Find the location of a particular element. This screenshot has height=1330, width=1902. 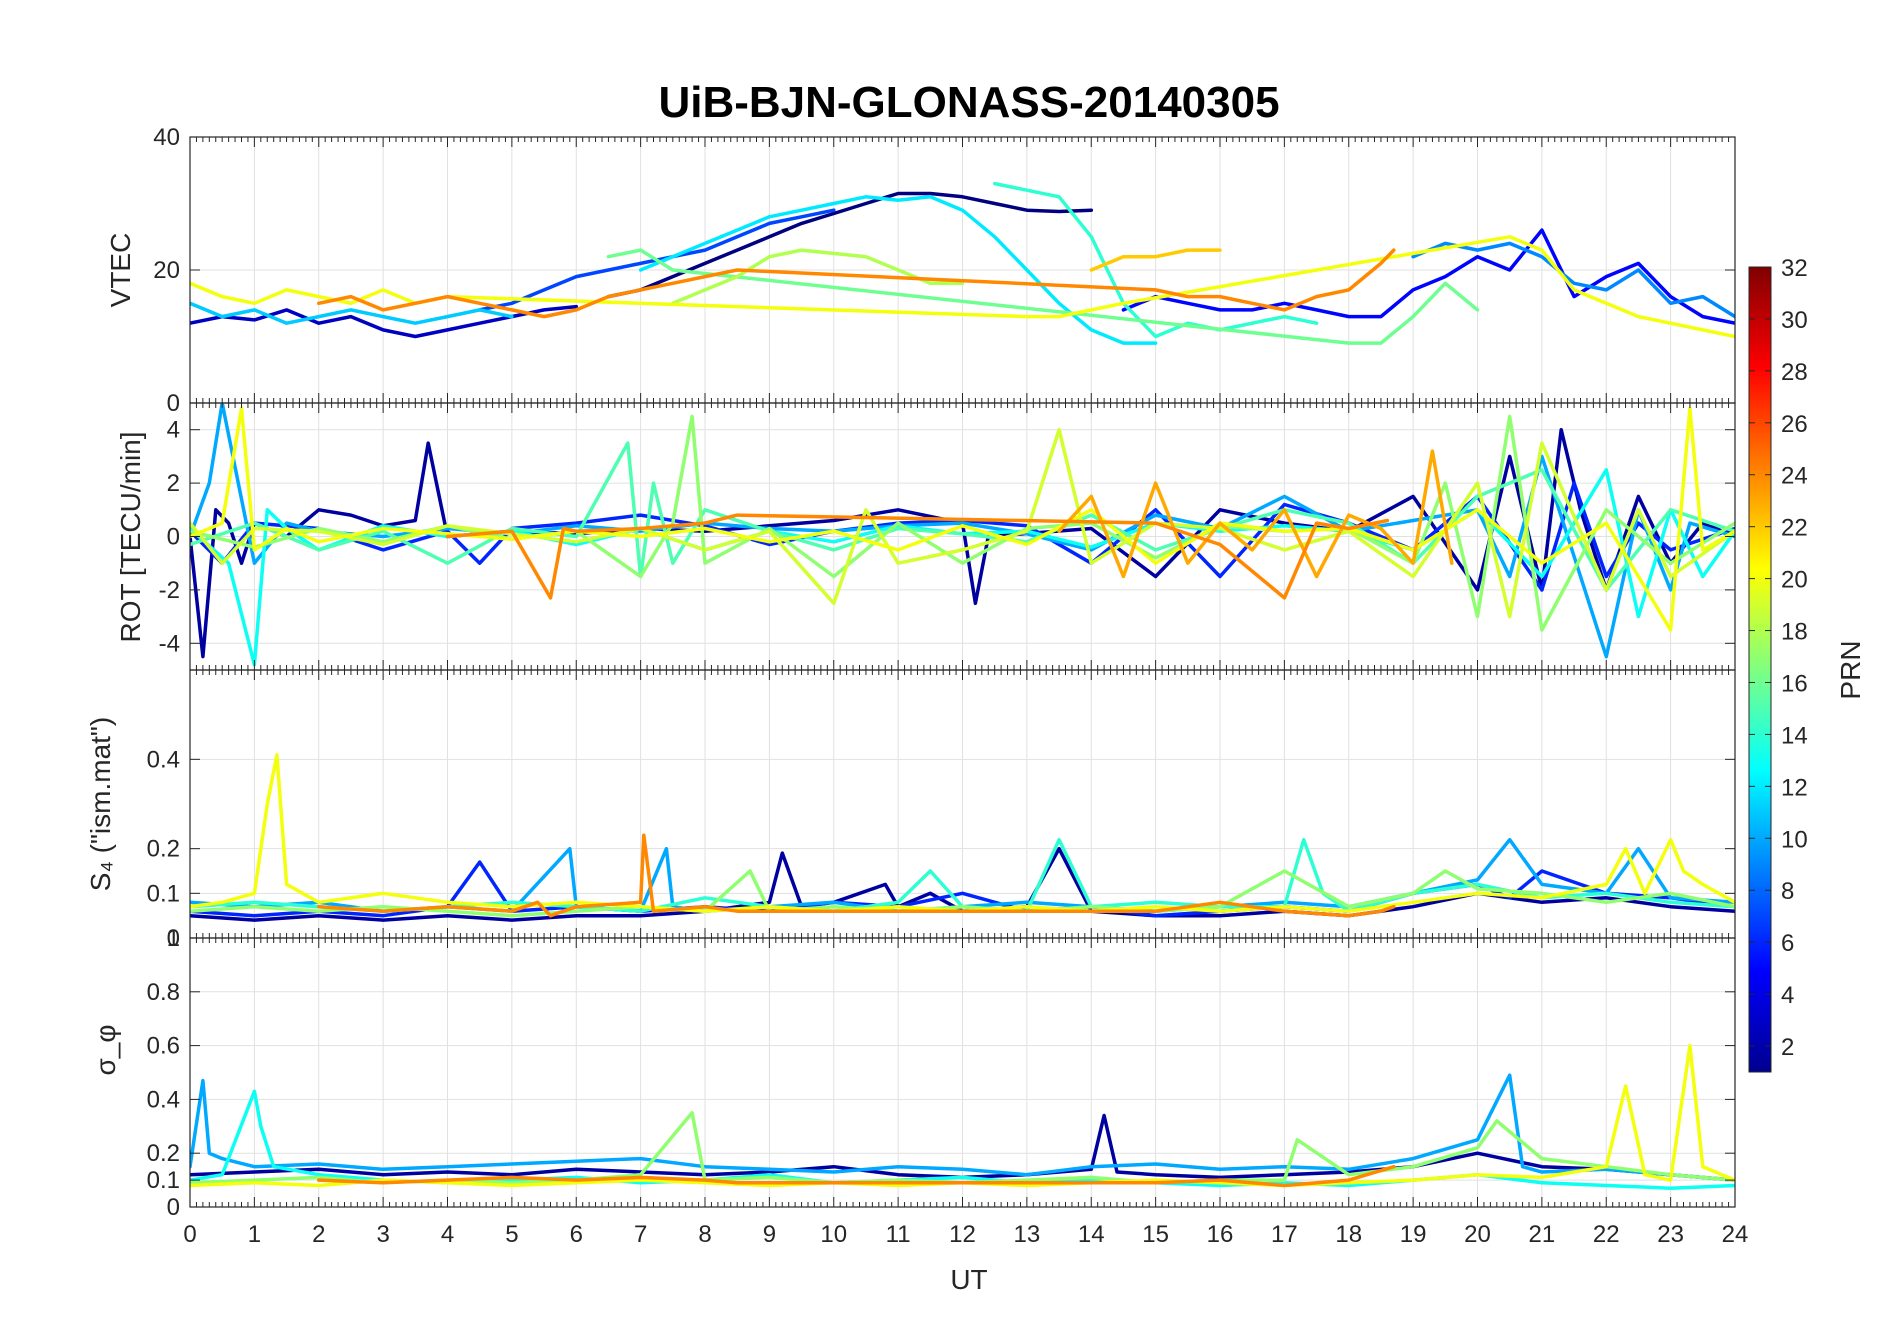

series-group-sigma_phi is located at coordinates (962, 1116).